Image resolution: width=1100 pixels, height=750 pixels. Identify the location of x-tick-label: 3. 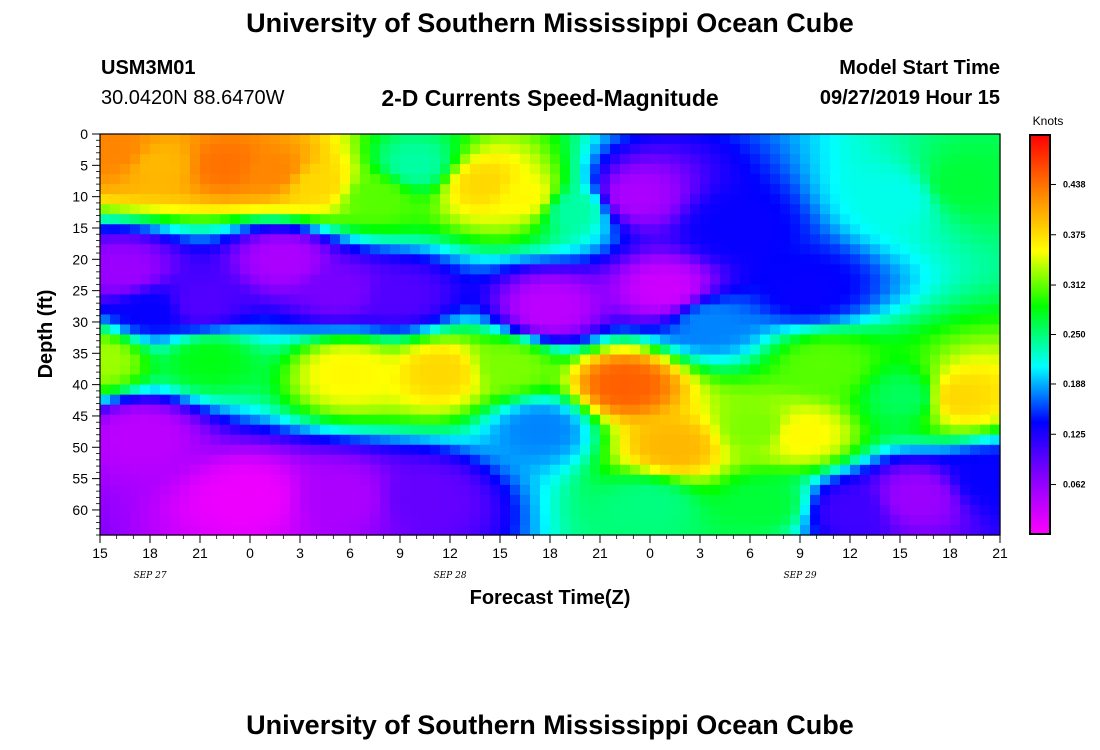
(300, 553).